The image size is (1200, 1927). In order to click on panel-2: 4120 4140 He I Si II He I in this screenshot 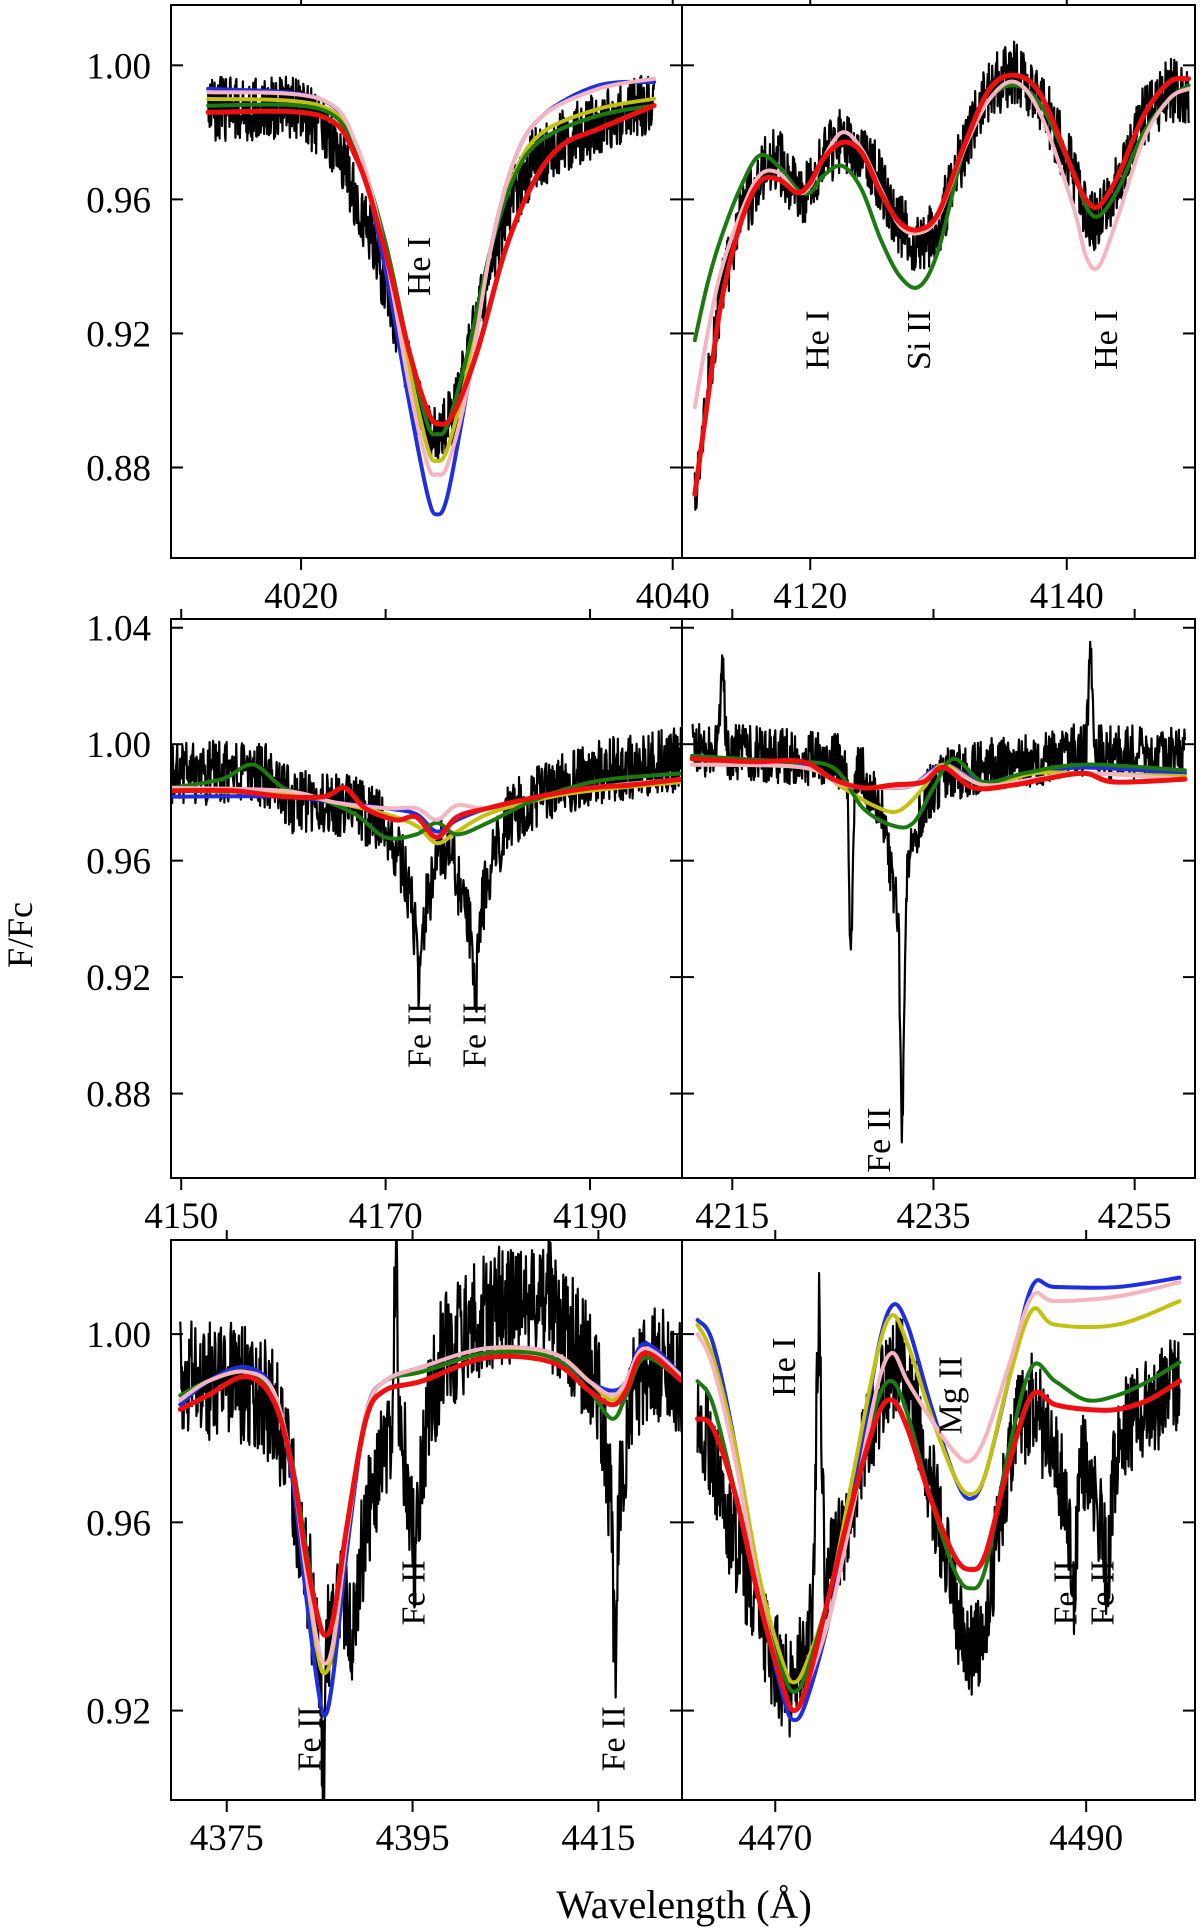, I will do `click(938, 308)`.